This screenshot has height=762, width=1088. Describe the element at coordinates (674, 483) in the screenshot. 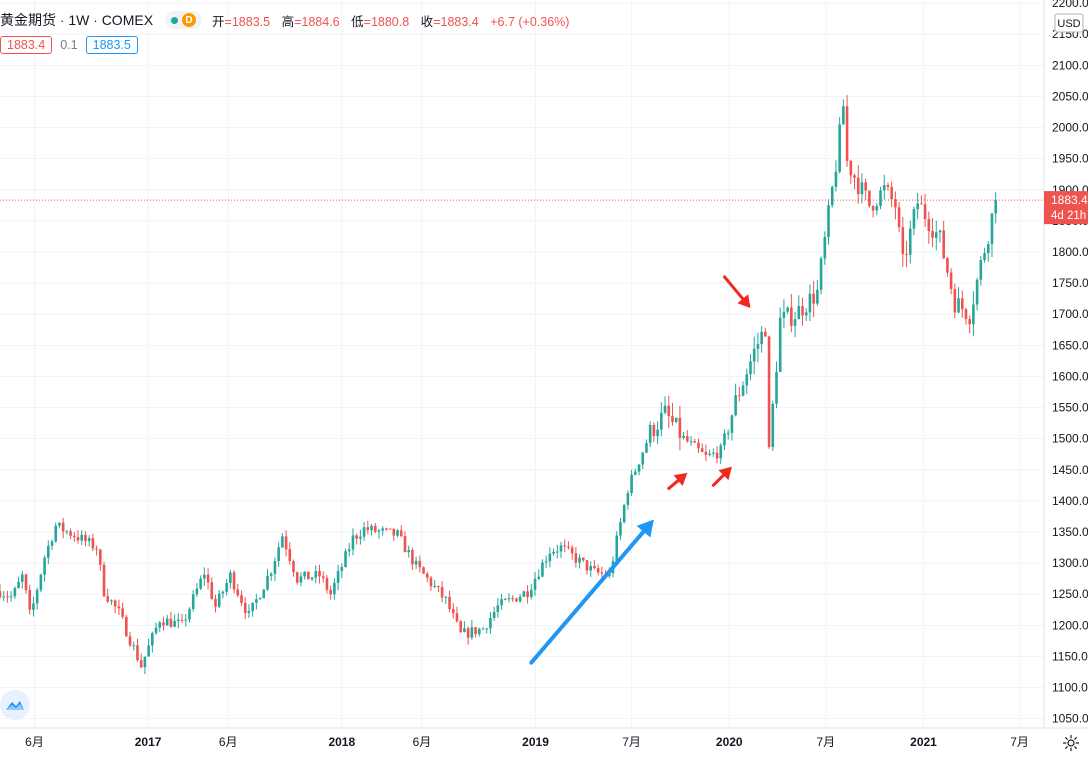

I see `arrow-shaft` at that location.